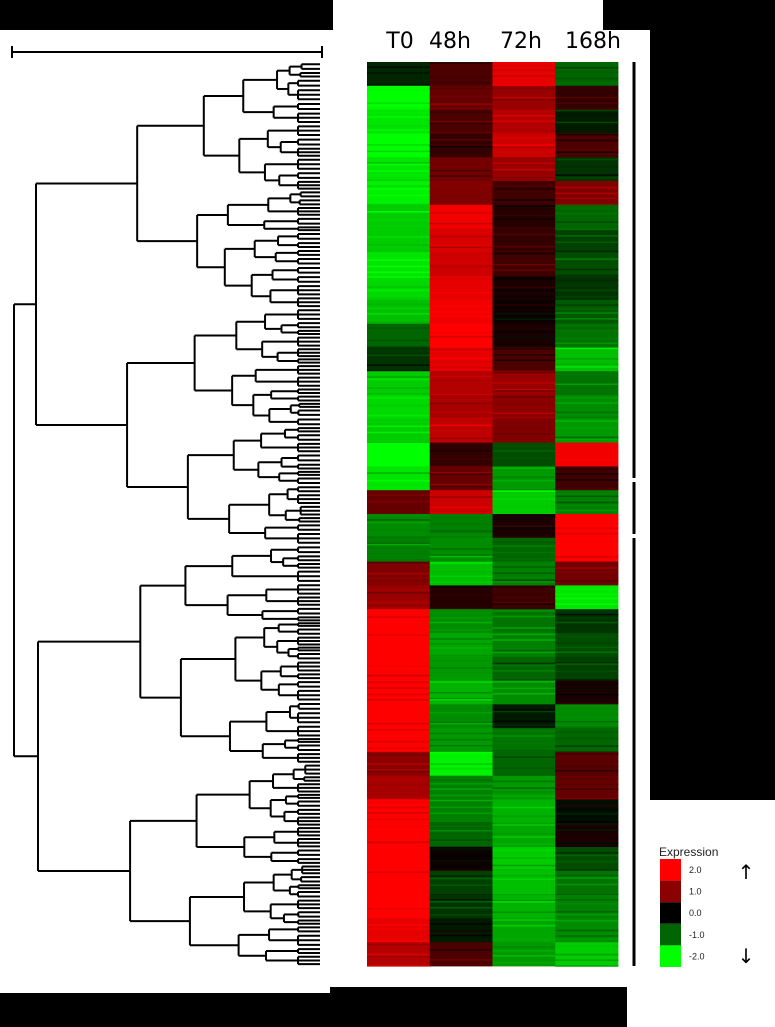  Describe the element at coordinates (697, 935) in the screenshot. I see `legend-label: -1.0` at that location.